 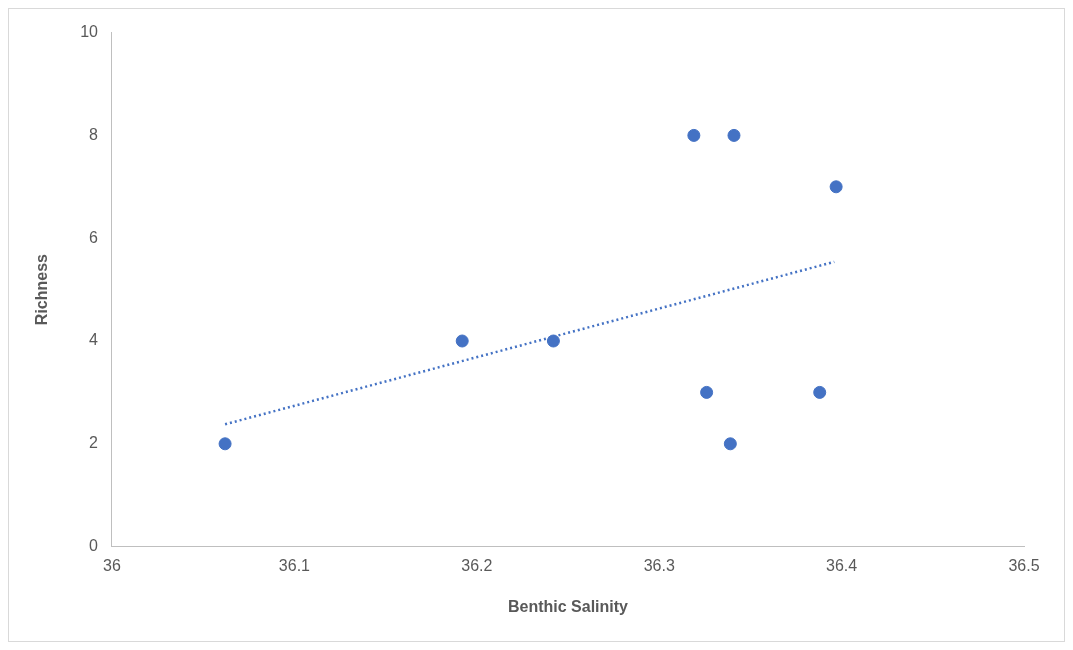 What do you see at coordinates (94, 546) in the screenshot?
I see `y-tick-label: 0` at bounding box center [94, 546].